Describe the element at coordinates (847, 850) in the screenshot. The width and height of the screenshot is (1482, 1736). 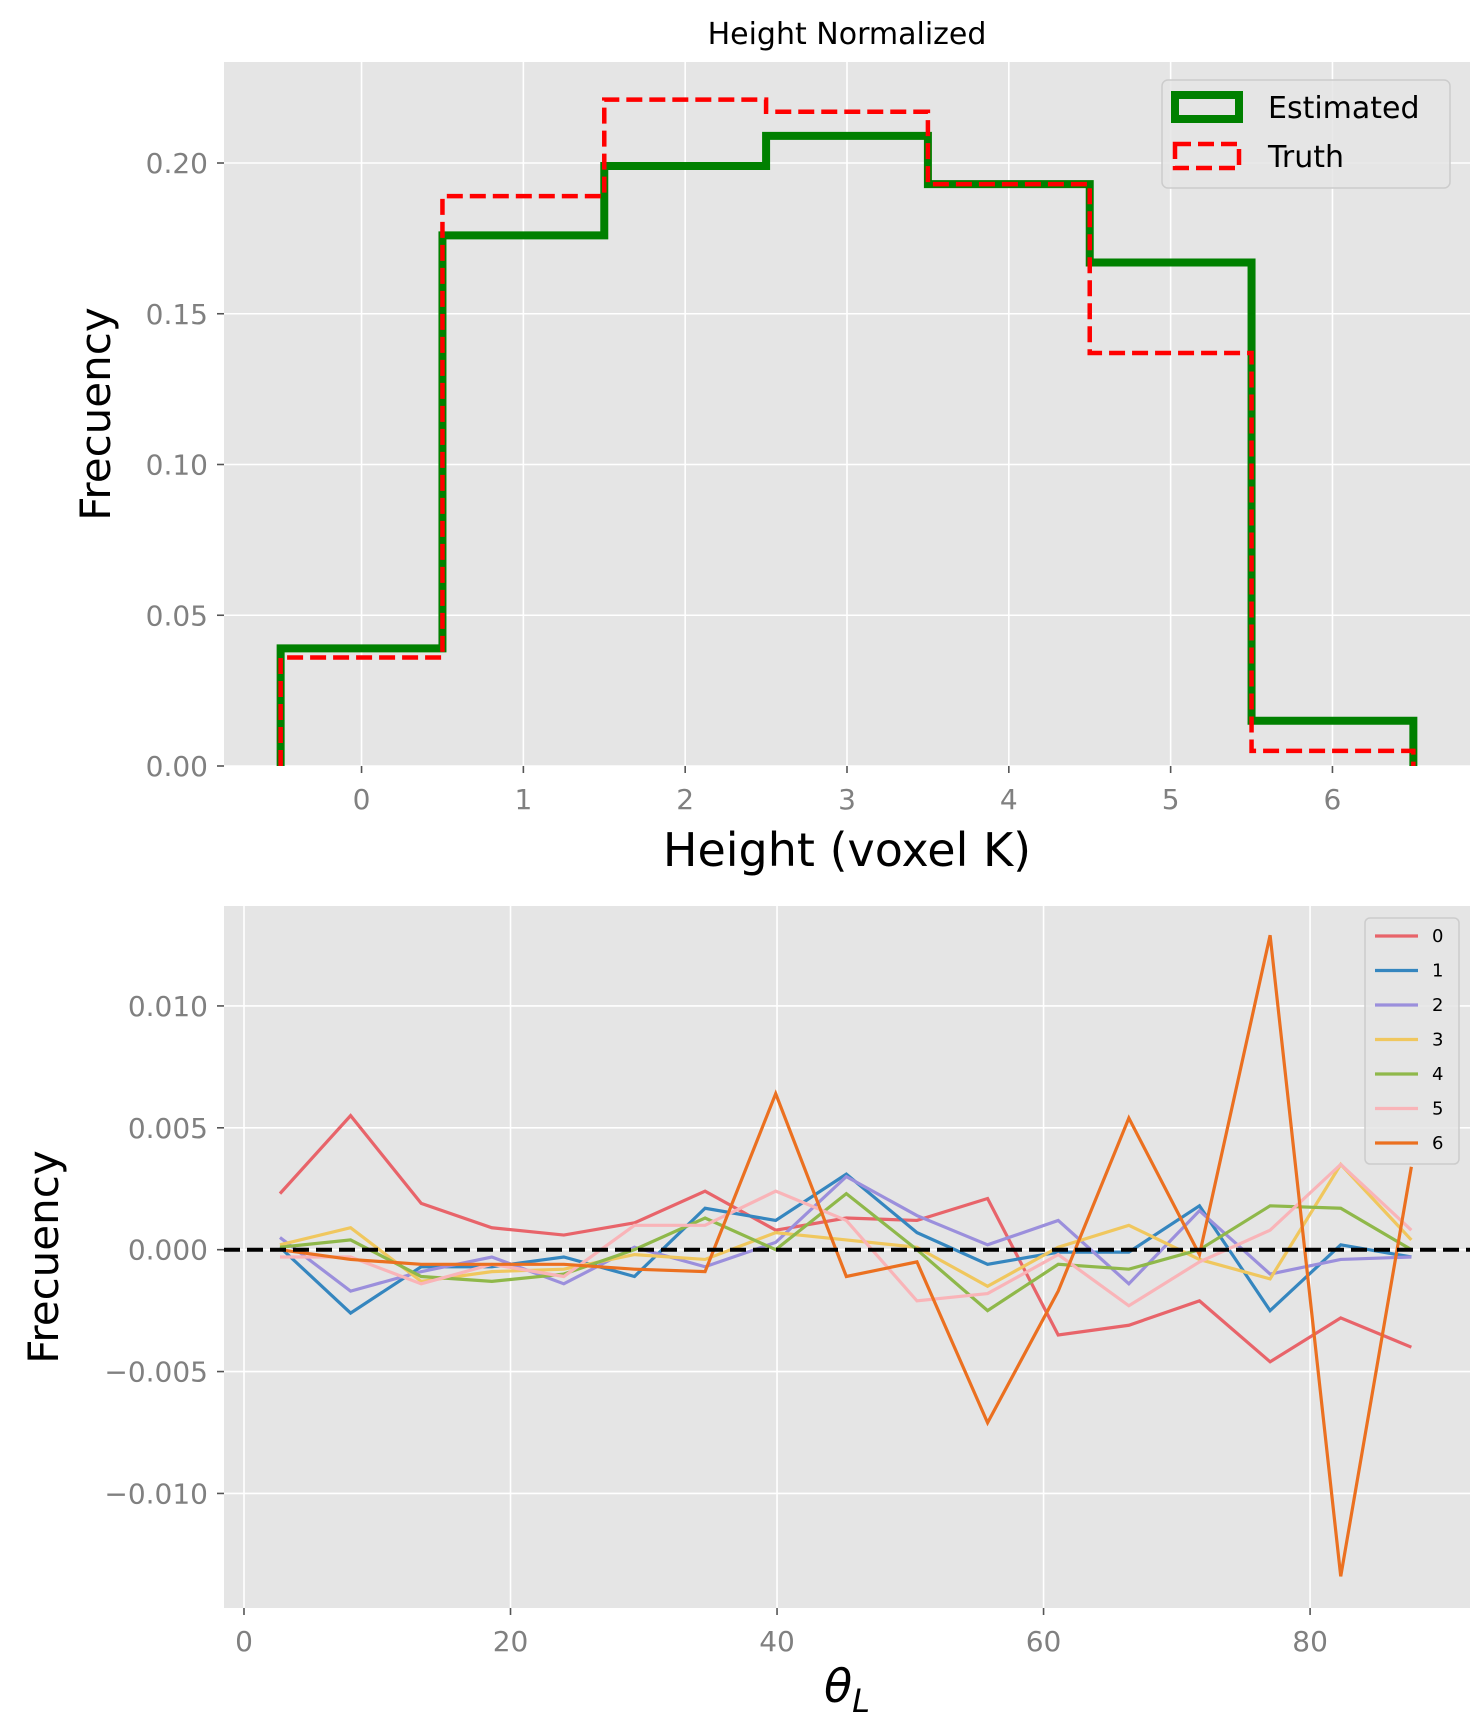
I see `x-axis-label: Height (voxel K)` at that location.